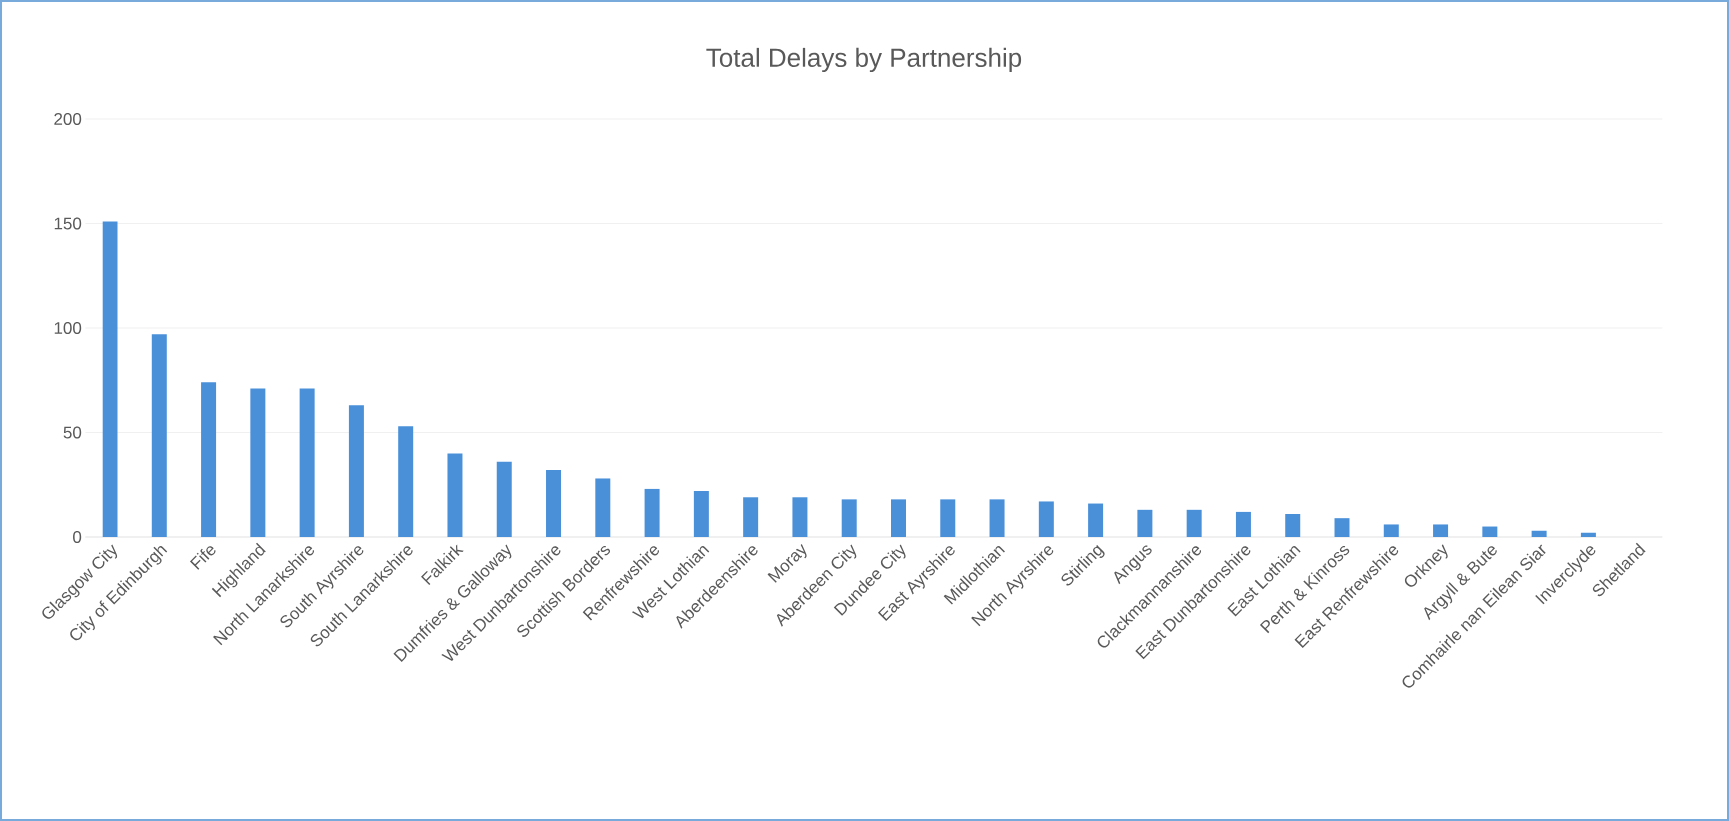 This screenshot has height=821, width=1729. I want to click on y-tick-label: 150, so click(68, 223).